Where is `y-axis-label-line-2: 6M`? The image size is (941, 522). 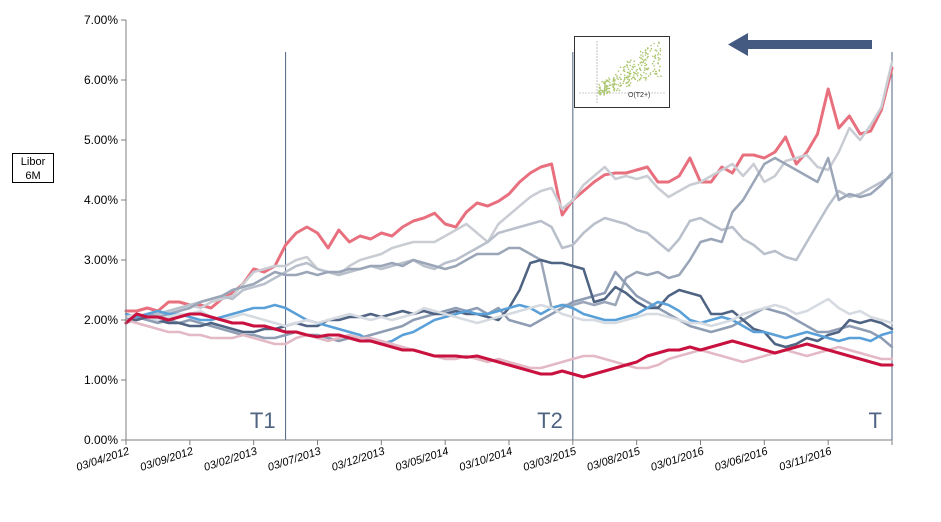 y-axis-label-line-2: 6M is located at coordinates (33, 176).